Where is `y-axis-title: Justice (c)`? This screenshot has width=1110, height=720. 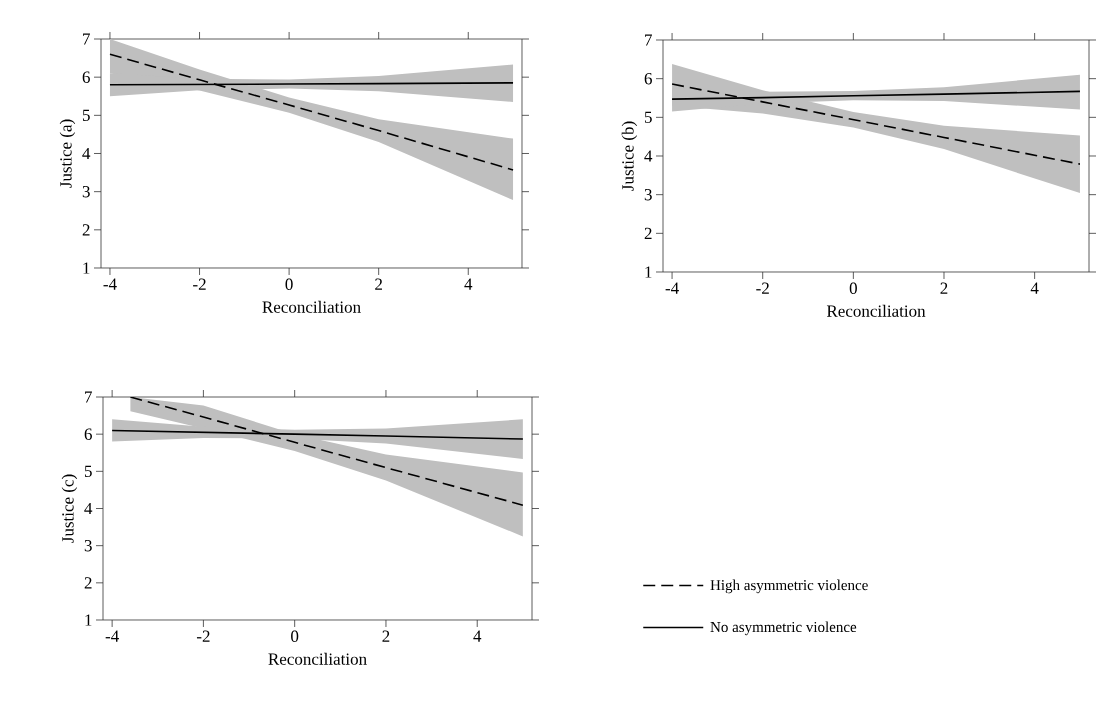
y-axis-title: Justice (c) is located at coordinates (69, 508).